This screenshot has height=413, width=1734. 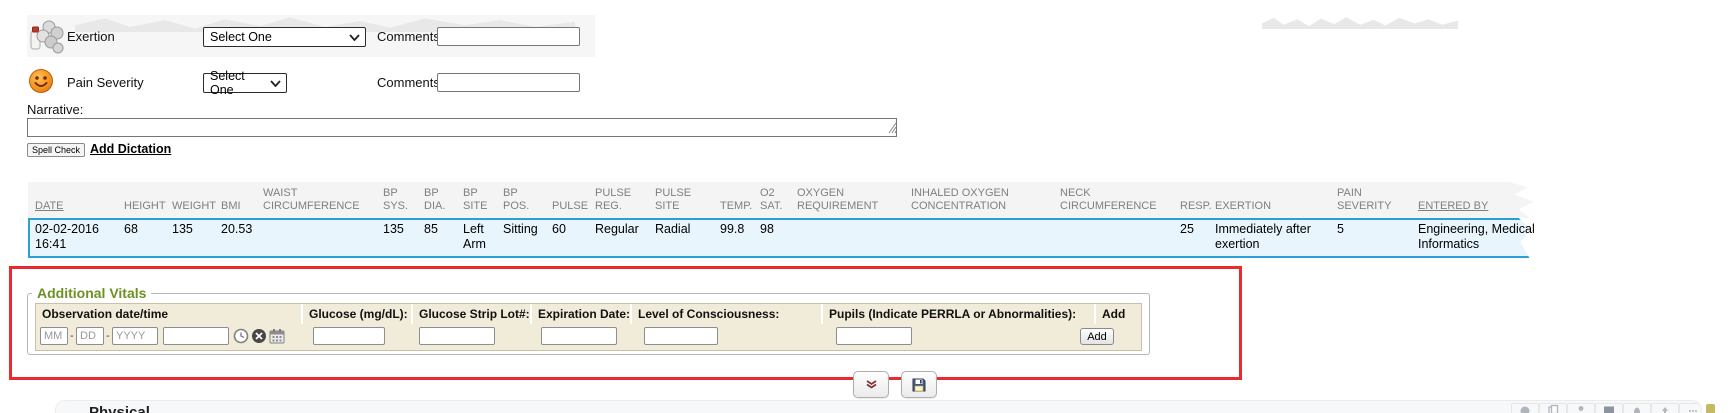 I want to click on cell-pulse-site: Radial, so click(x=673, y=229).